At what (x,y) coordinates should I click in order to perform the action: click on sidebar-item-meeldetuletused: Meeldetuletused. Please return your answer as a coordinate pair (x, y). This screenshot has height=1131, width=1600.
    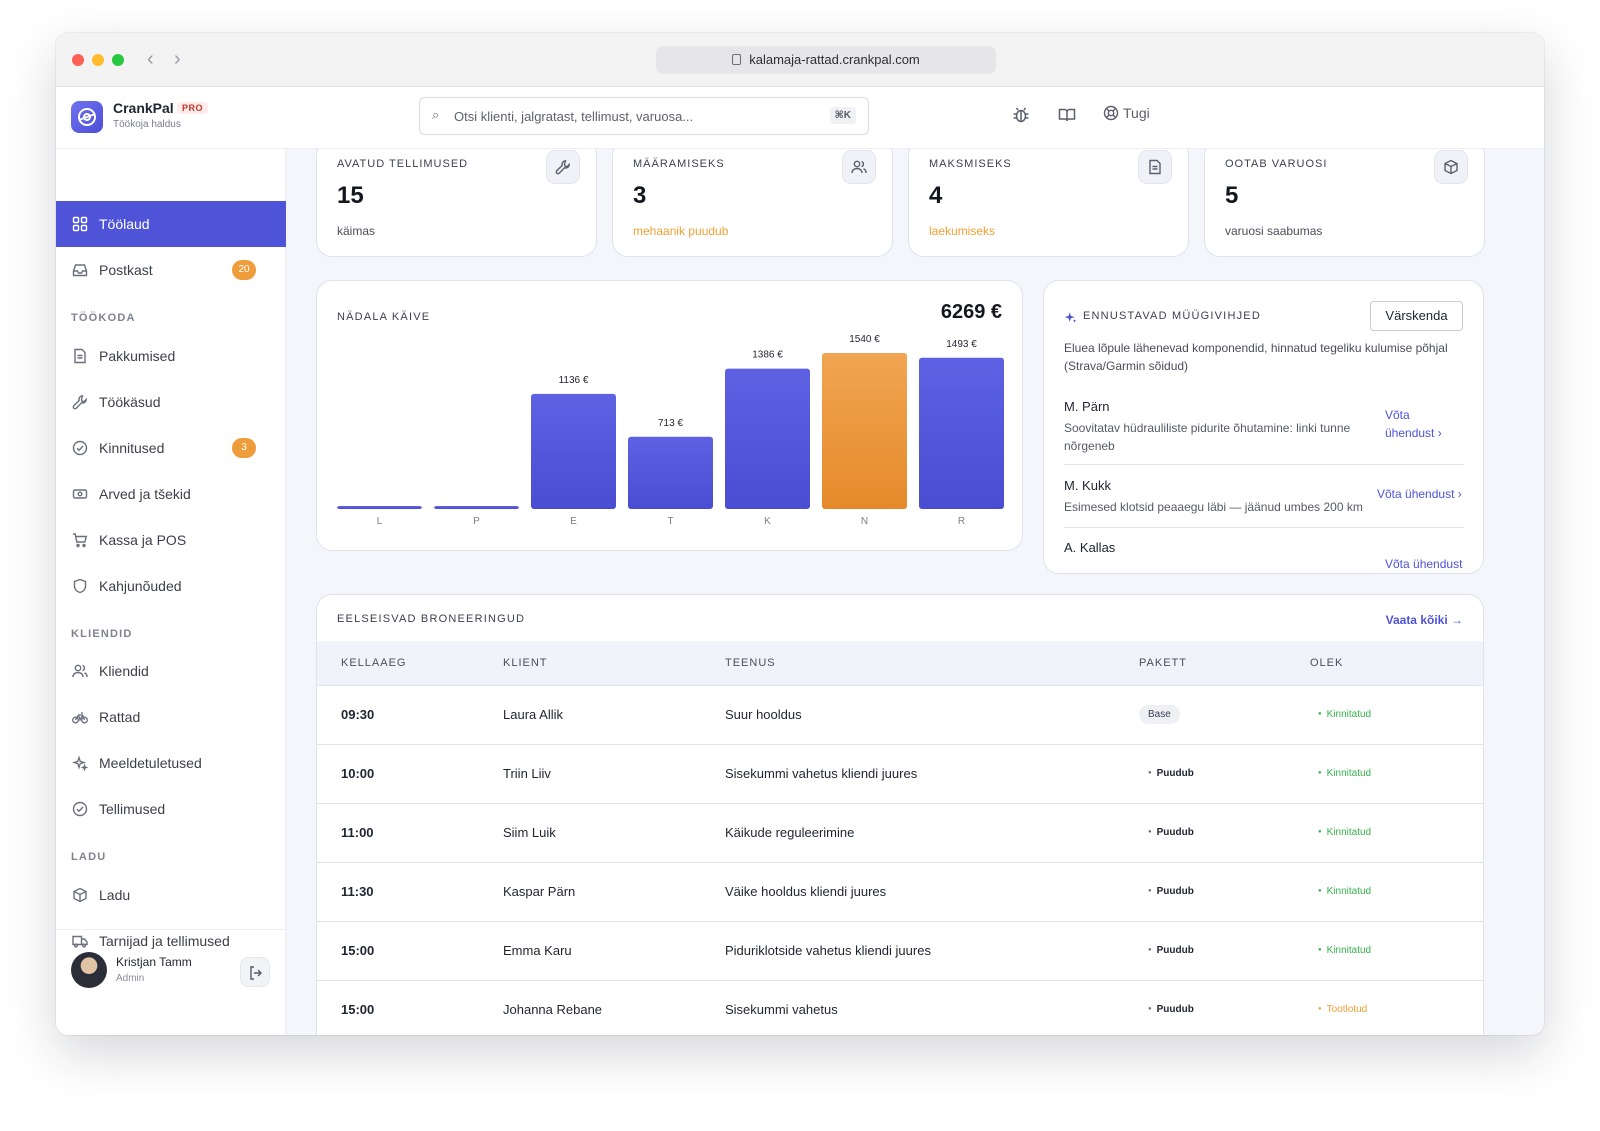
    Looking at the image, I should click on (171, 763).